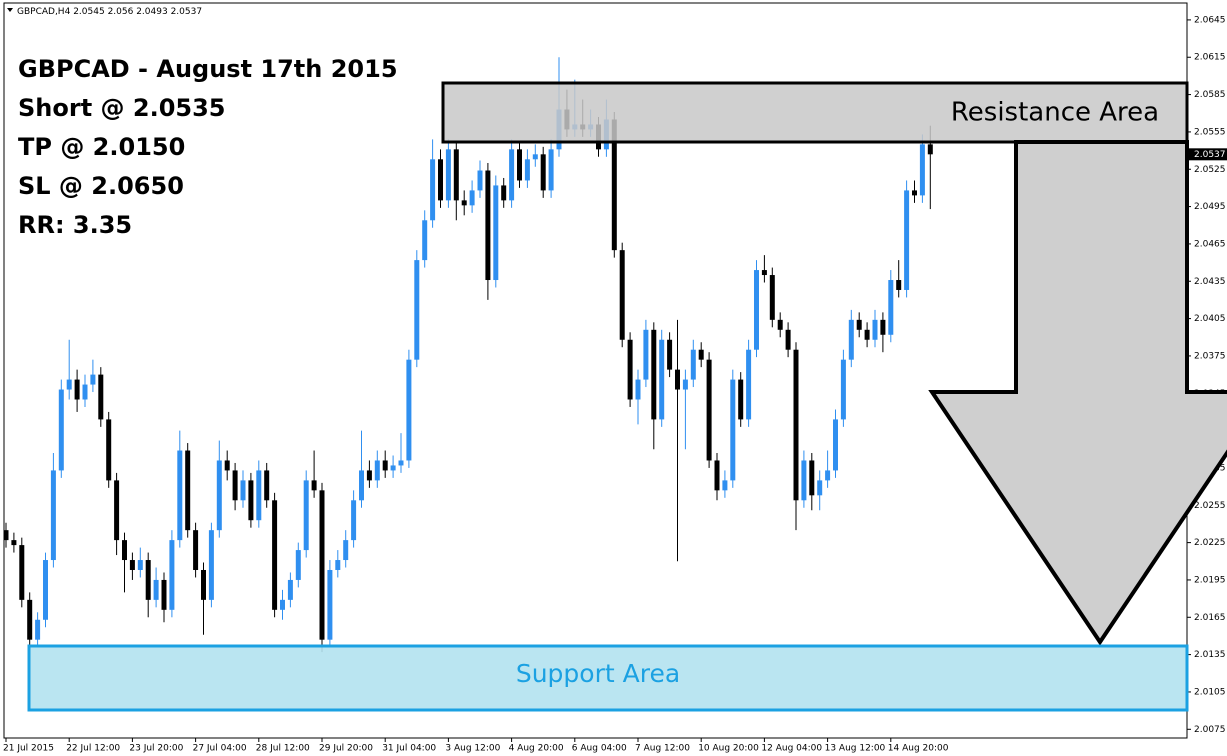 This screenshot has height=756, width=1227. What do you see at coordinates (1210, 95) in the screenshot?
I see `y-tick-label: 2.0585` at bounding box center [1210, 95].